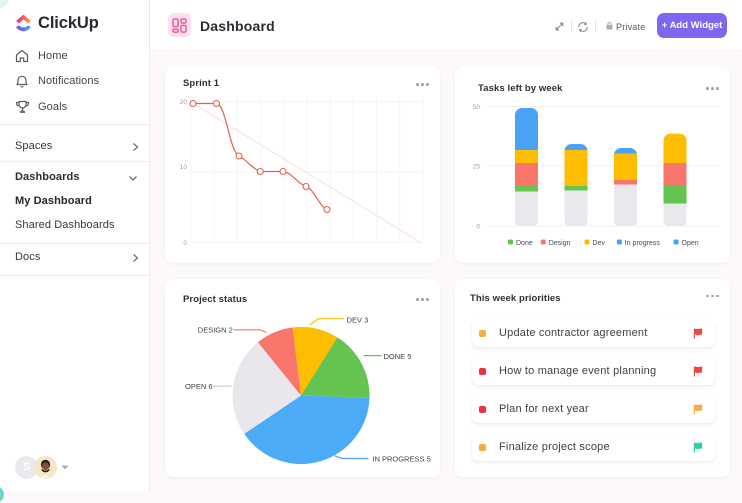 The width and height of the screenshot is (742, 503). I want to click on svg-text: 10, so click(184, 167).